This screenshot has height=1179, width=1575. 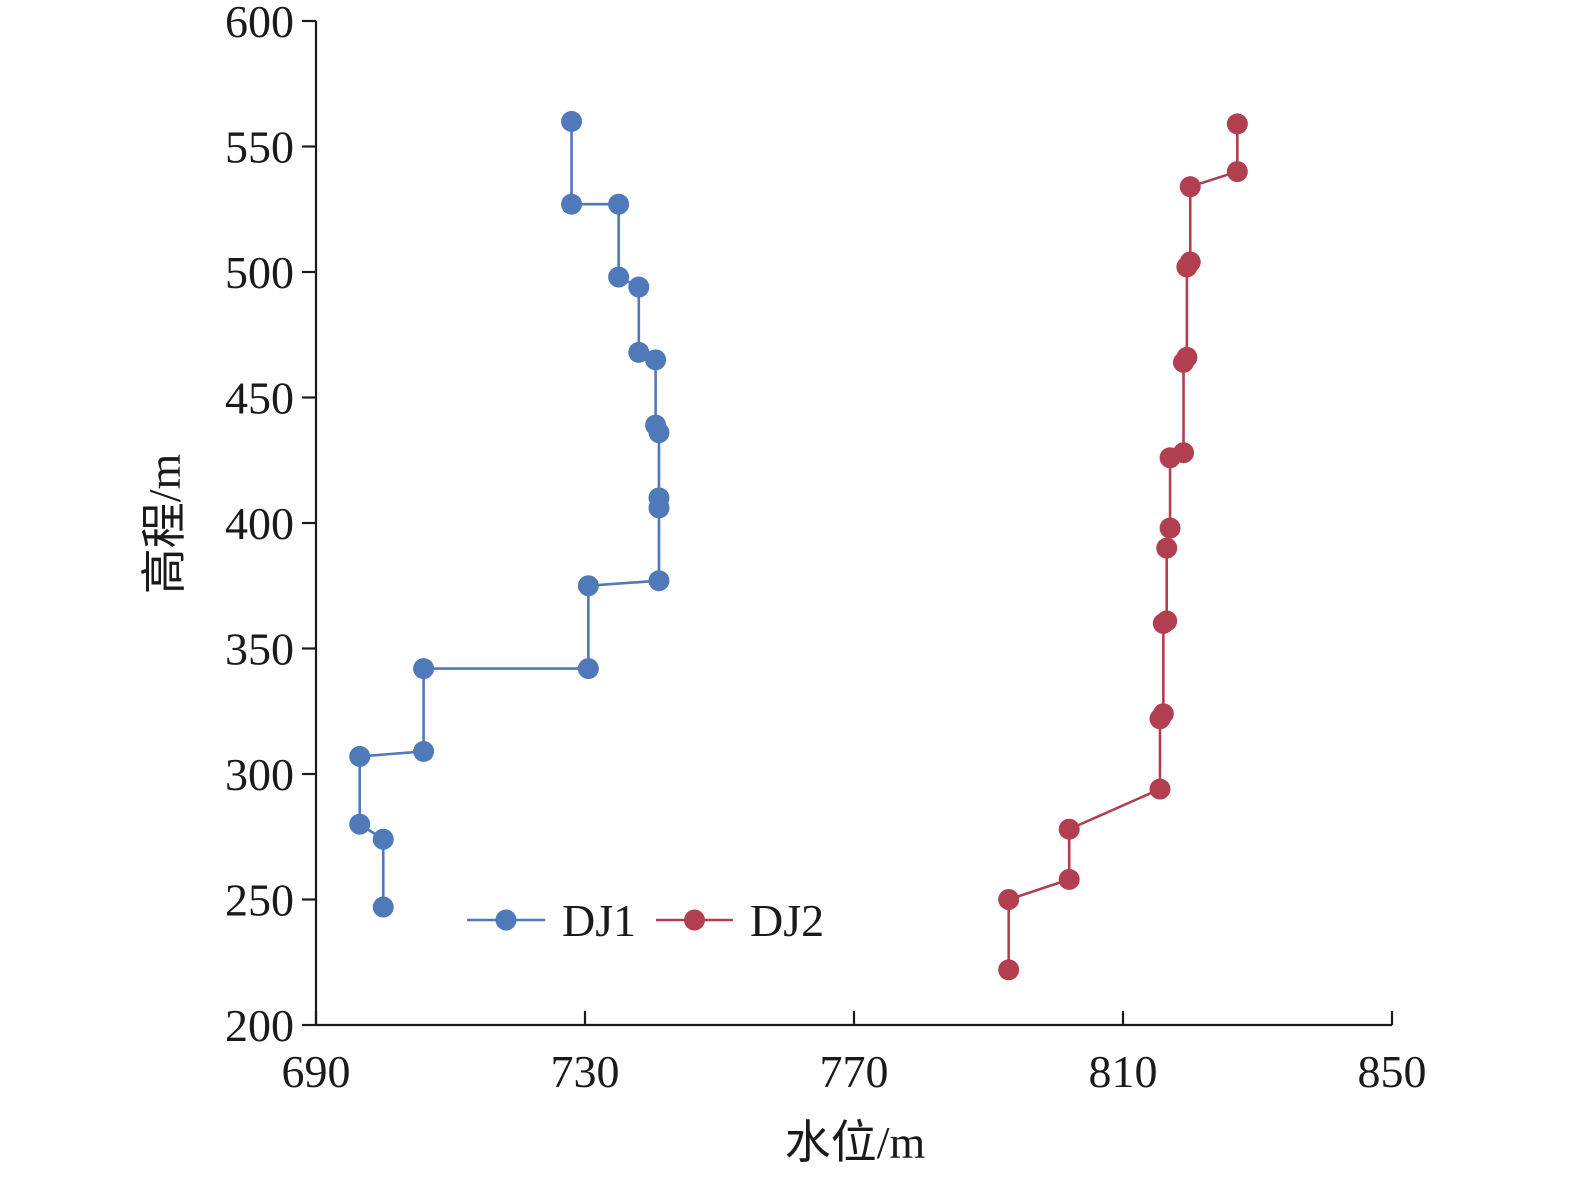 I want to click on y-tick-label: 500, so click(x=259, y=272).